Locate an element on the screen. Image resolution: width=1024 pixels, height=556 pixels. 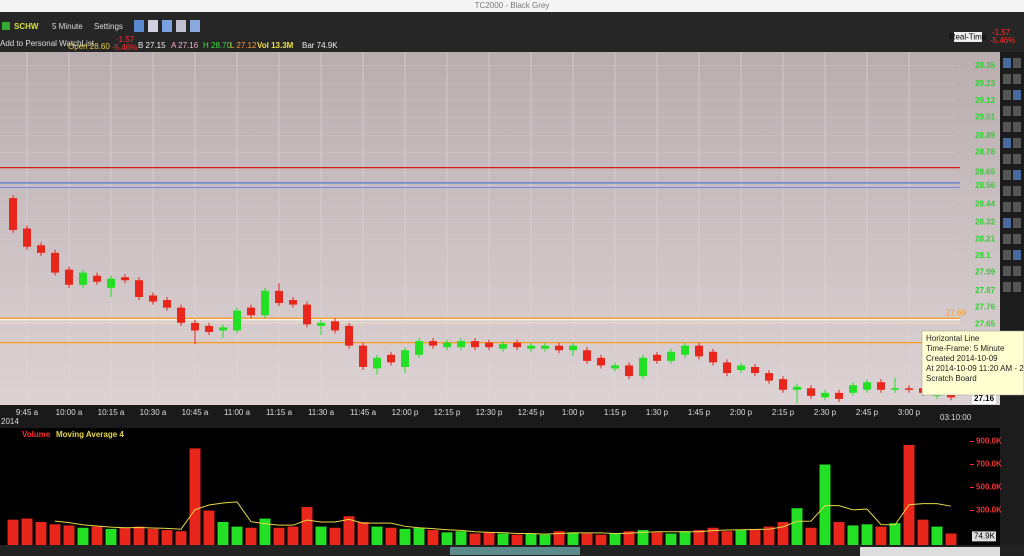
settings: Settings is located at coordinates (108, 26).